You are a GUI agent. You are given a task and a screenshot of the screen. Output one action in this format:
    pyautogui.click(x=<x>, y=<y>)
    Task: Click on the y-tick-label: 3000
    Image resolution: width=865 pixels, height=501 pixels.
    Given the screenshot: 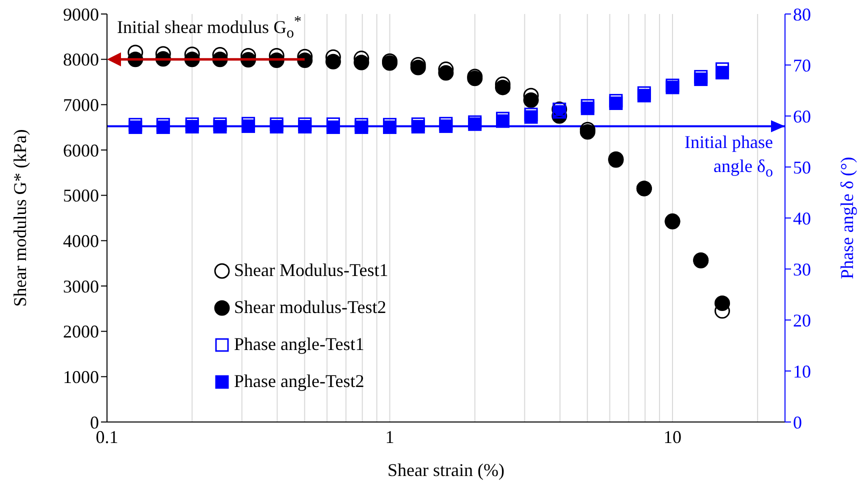 What is the action you would take?
    pyautogui.click(x=81, y=286)
    